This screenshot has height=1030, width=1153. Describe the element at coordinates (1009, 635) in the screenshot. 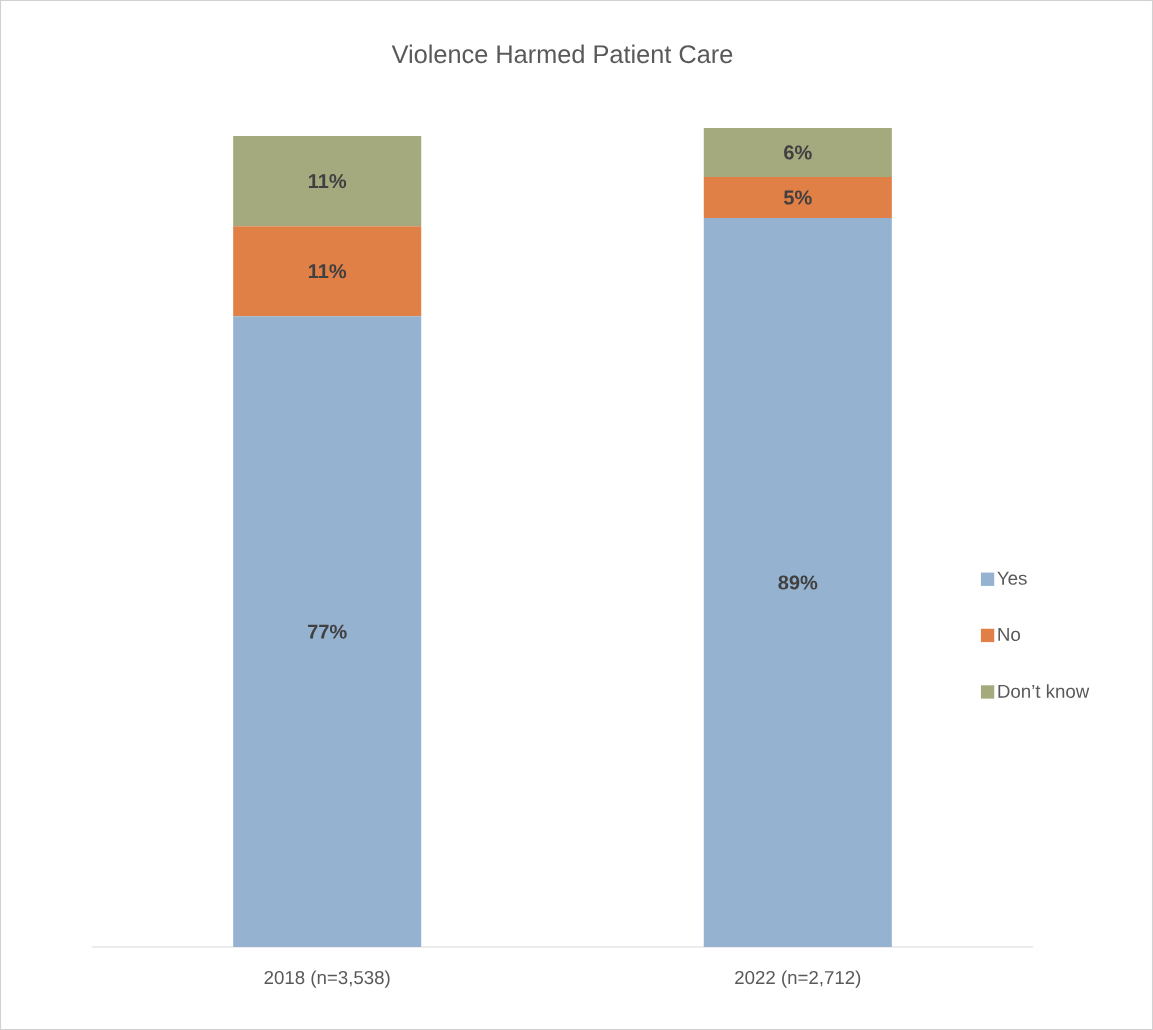

I see `legend-label: No` at that location.